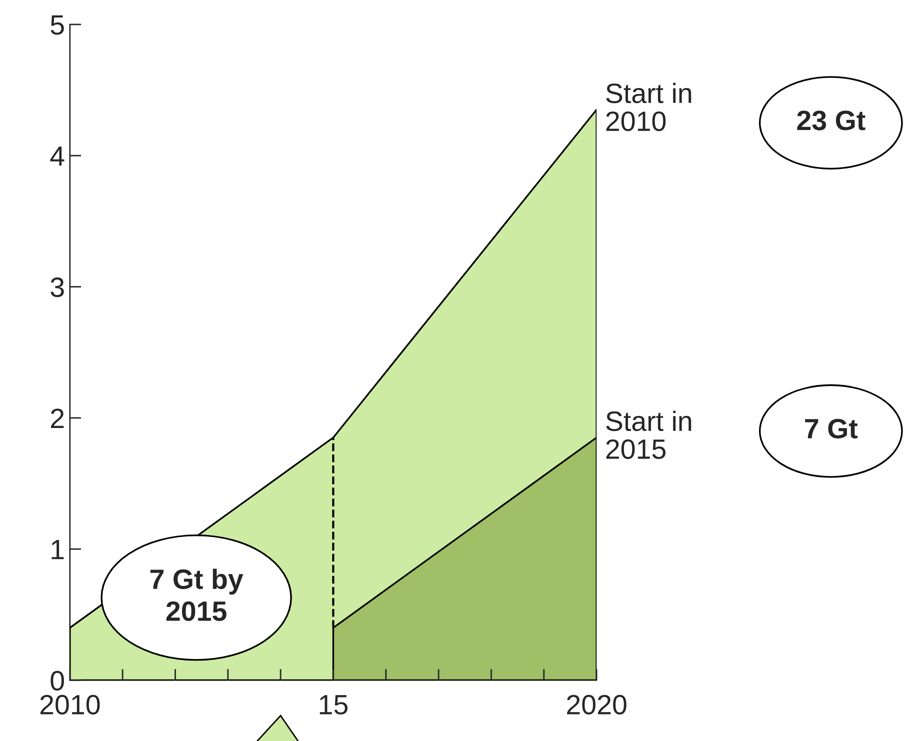  What do you see at coordinates (57, 418) in the screenshot?
I see `y-tick-label: 2` at bounding box center [57, 418].